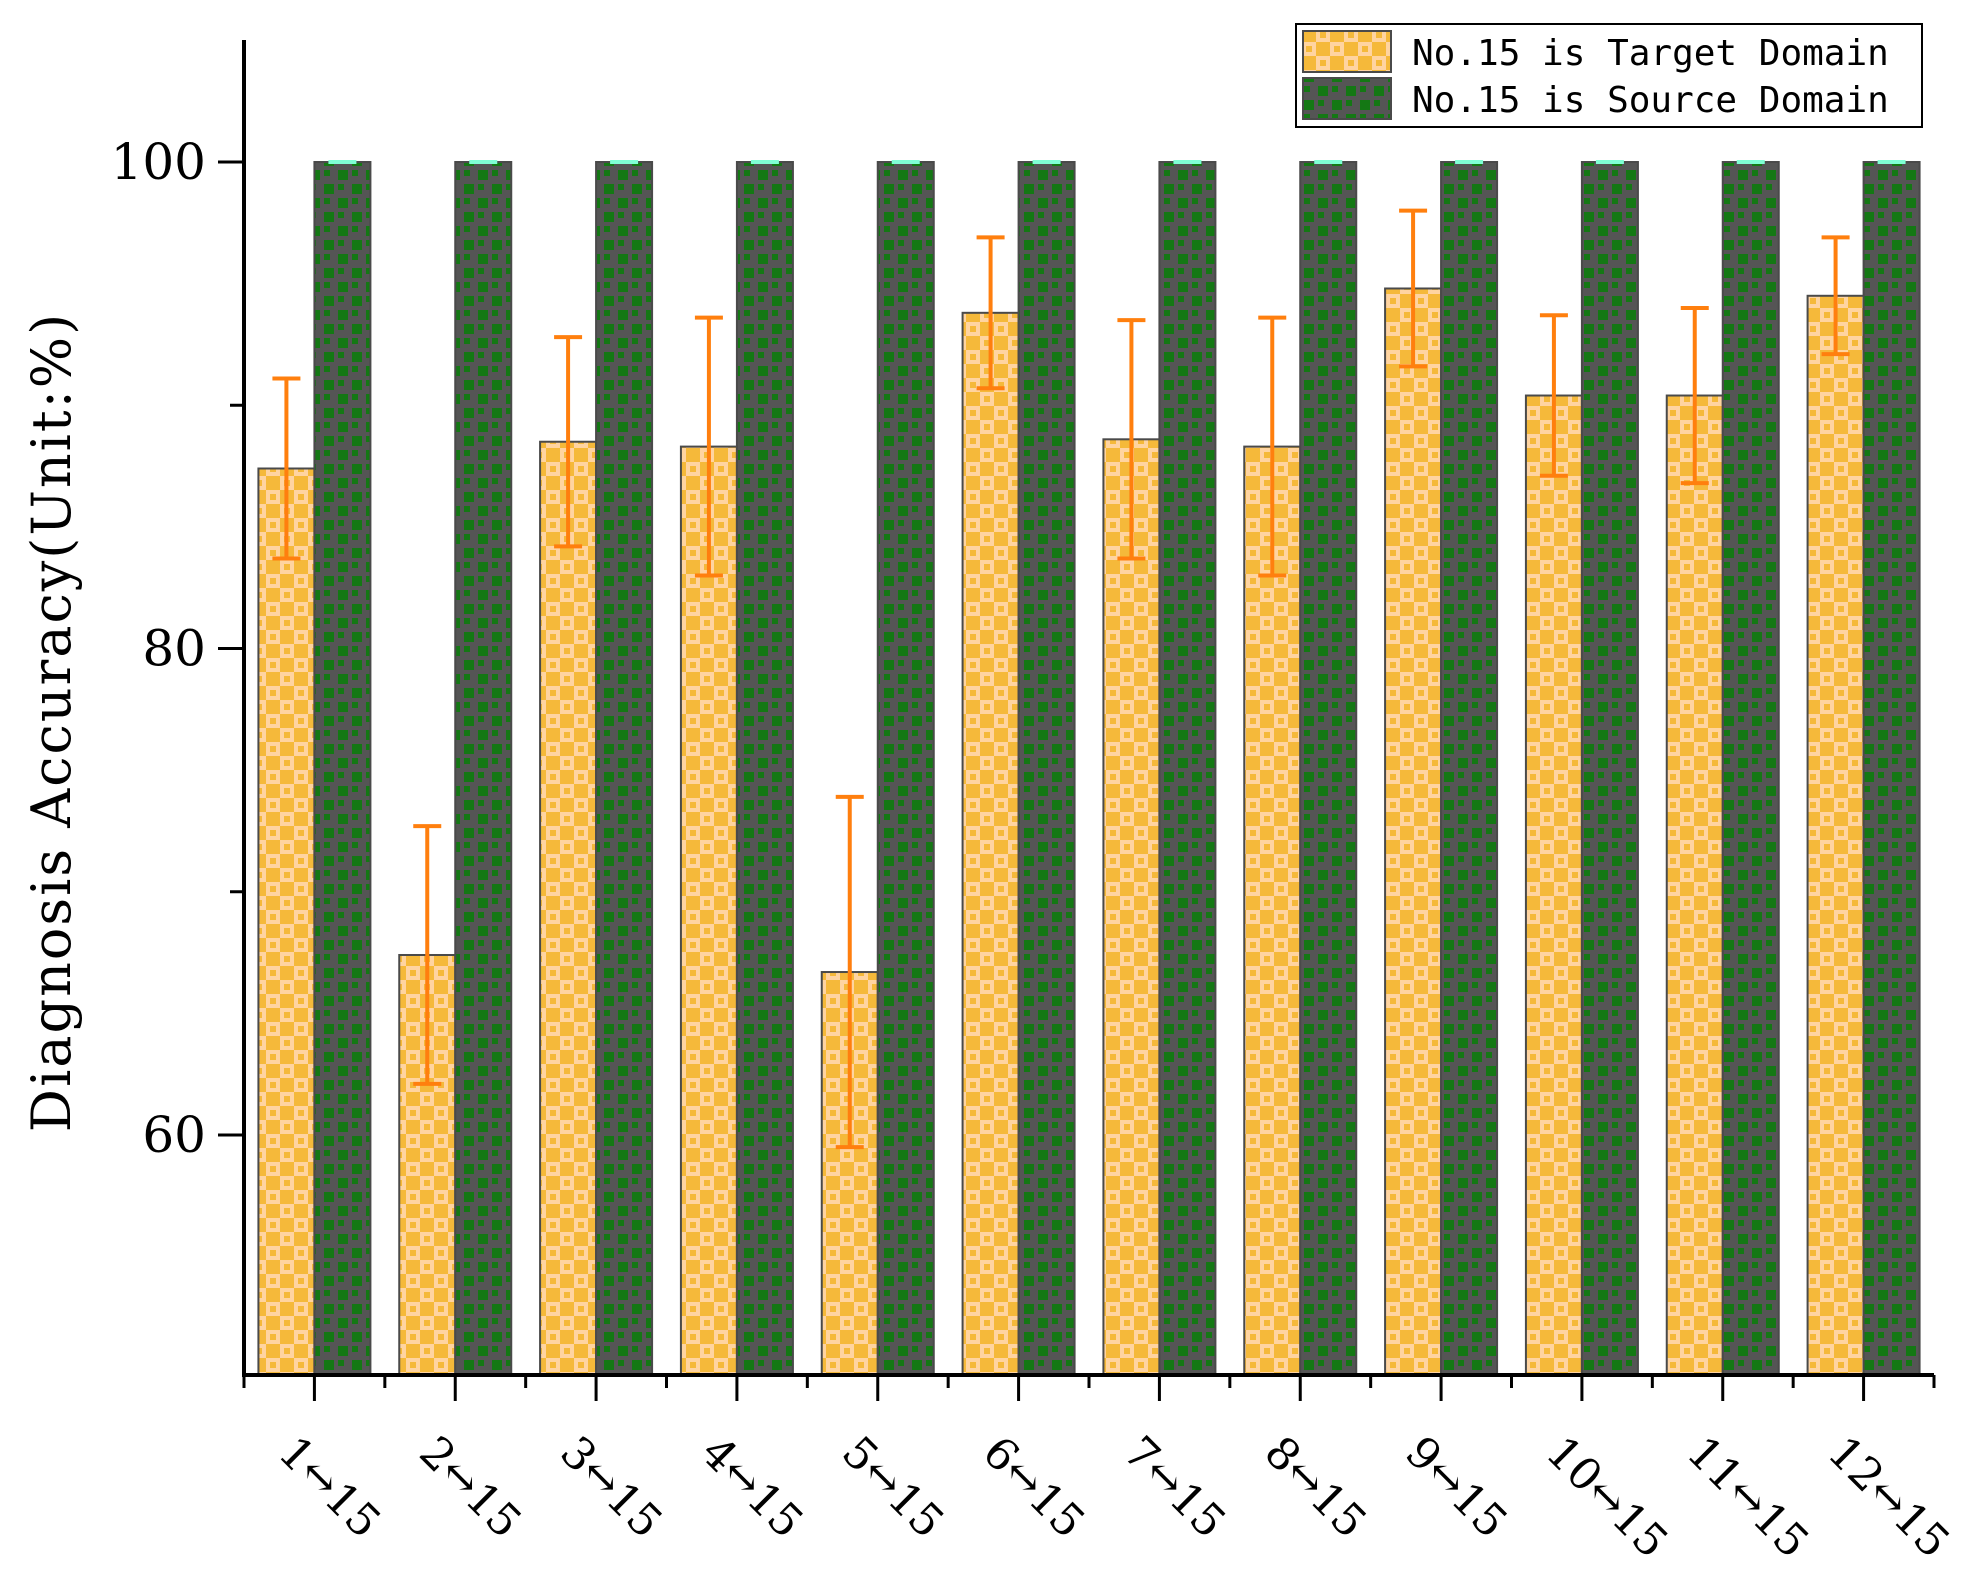 The width and height of the screenshot is (1981, 1579). I want to click on y-axis-title: Diagnosis Accuracy(Unit:%), so click(51, 722).